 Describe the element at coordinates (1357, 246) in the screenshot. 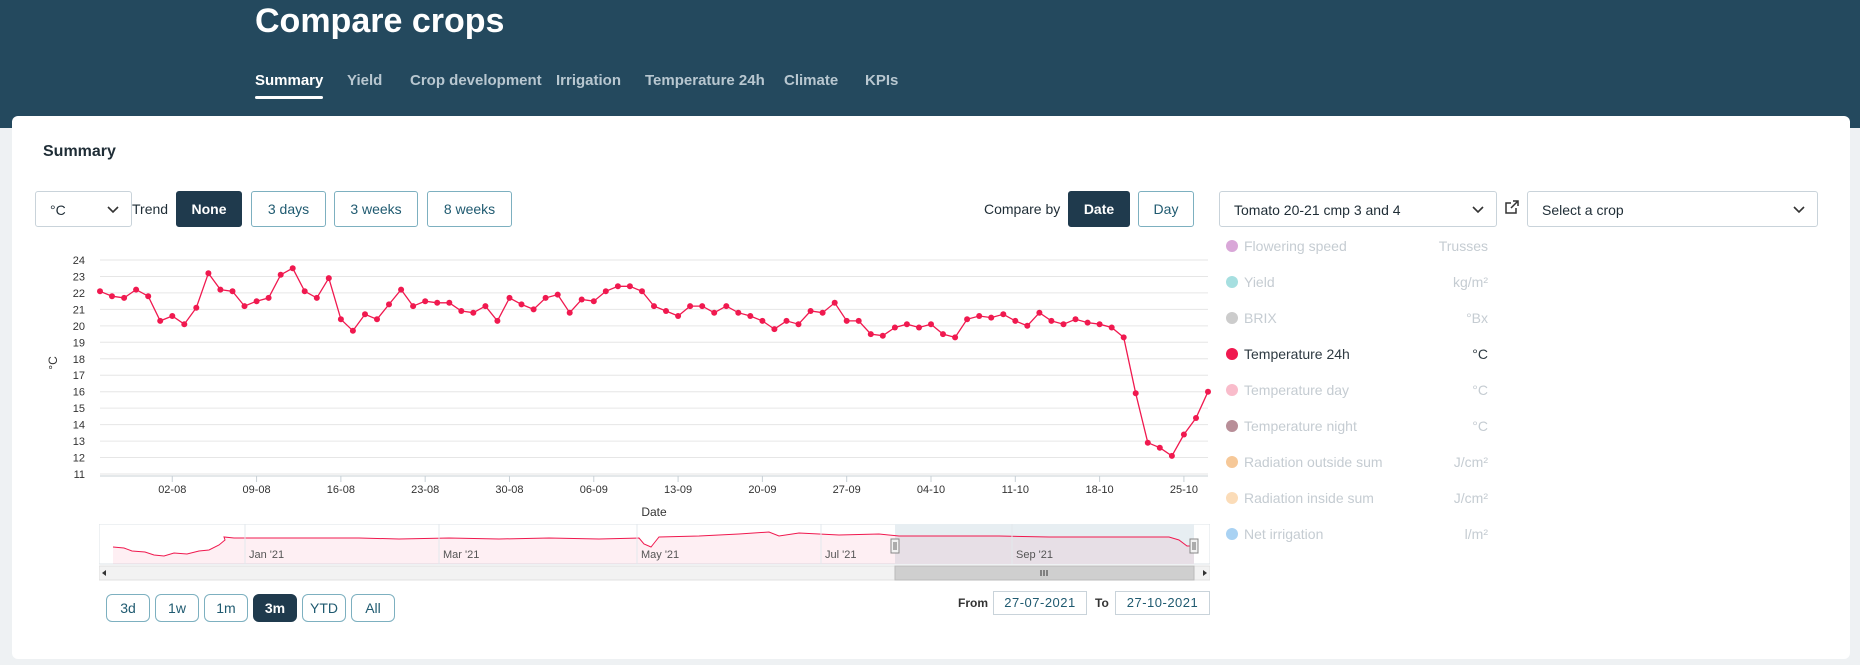

I see `legend-item: Flowering speed Trusses` at that location.